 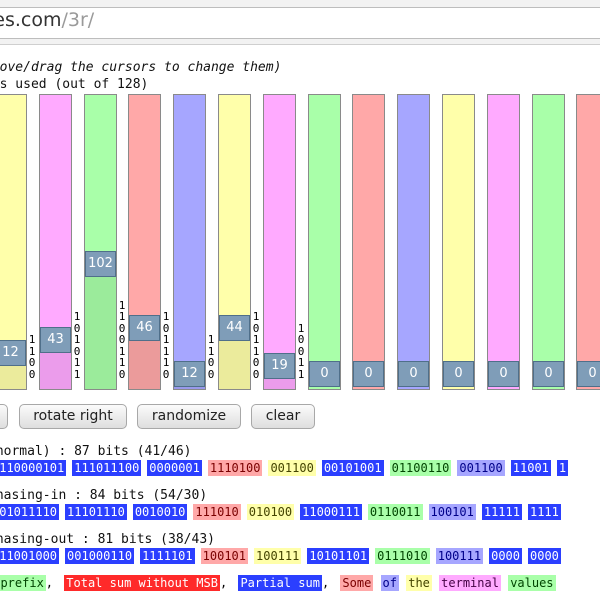 What do you see at coordinates (30, 556) in the screenshot?
I see `bit-token: 11001000` at bounding box center [30, 556].